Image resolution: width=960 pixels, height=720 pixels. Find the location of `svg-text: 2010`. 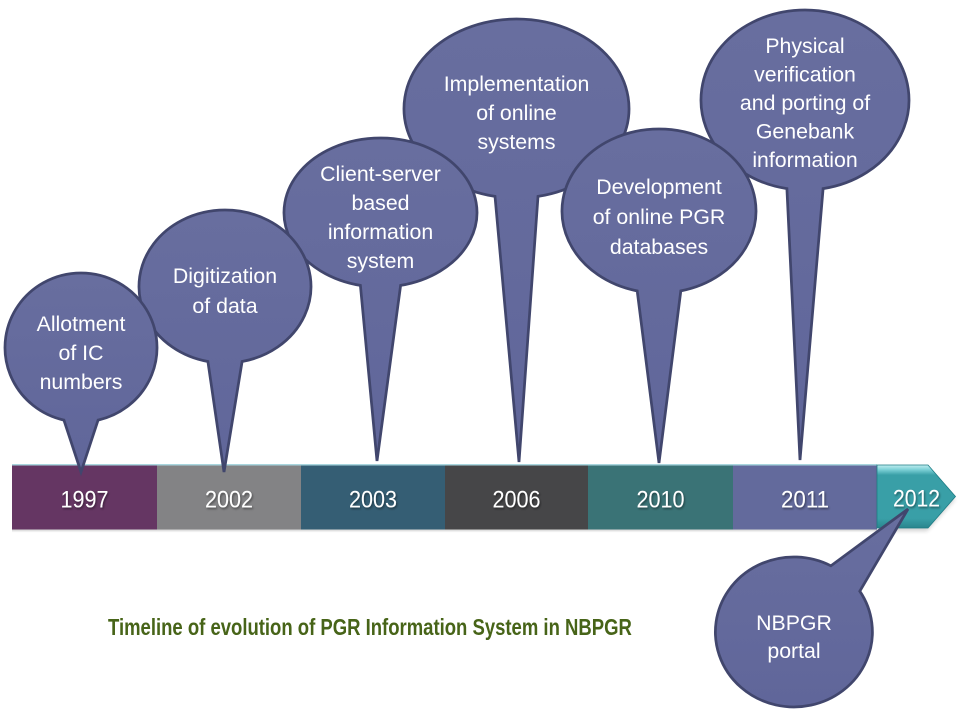

svg-text: 2010 is located at coordinates (661, 499).